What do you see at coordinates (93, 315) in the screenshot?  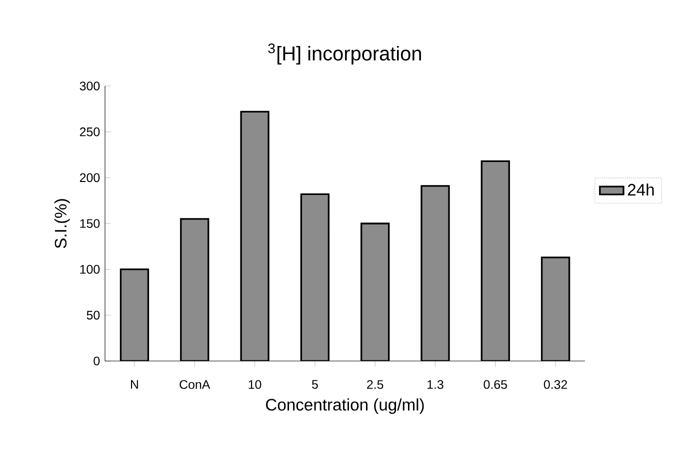 I see `y-tick-label: 50` at bounding box center [93, 315].